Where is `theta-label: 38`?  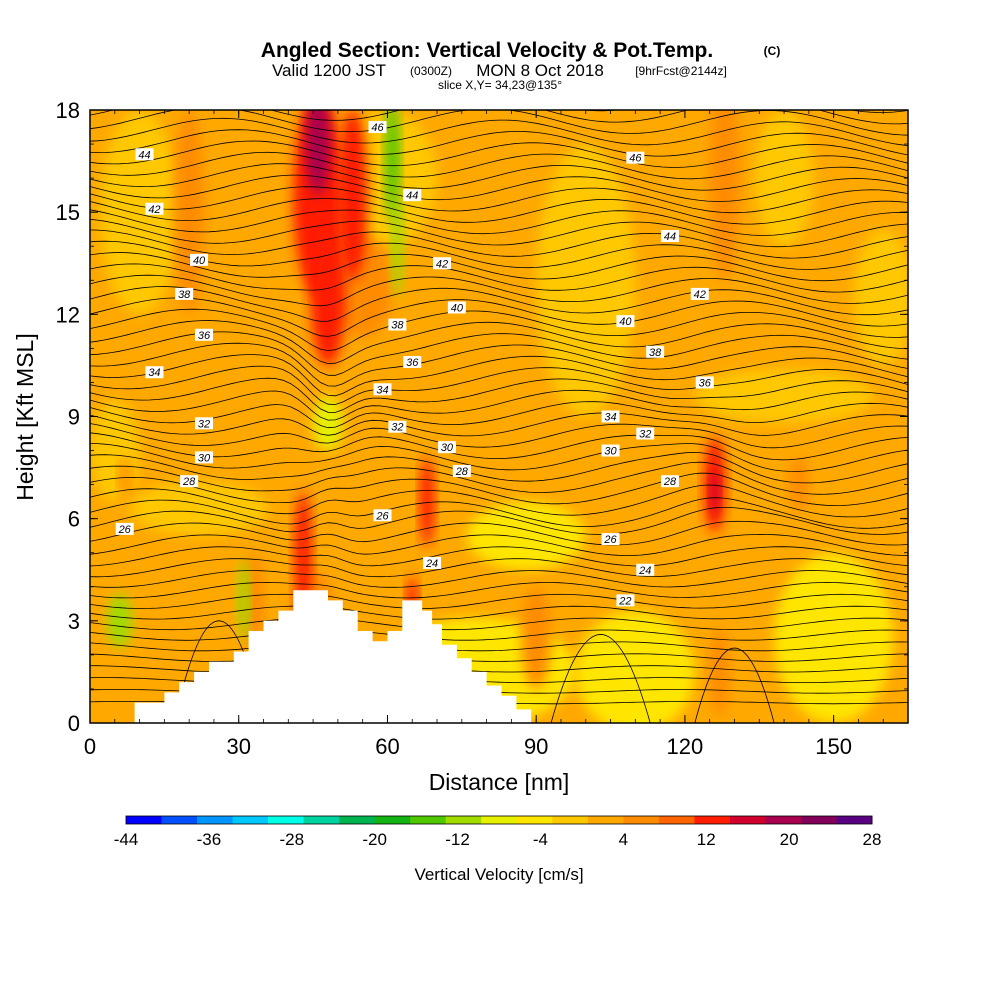
theta-label: 38 is located at coordinates (397, 325).